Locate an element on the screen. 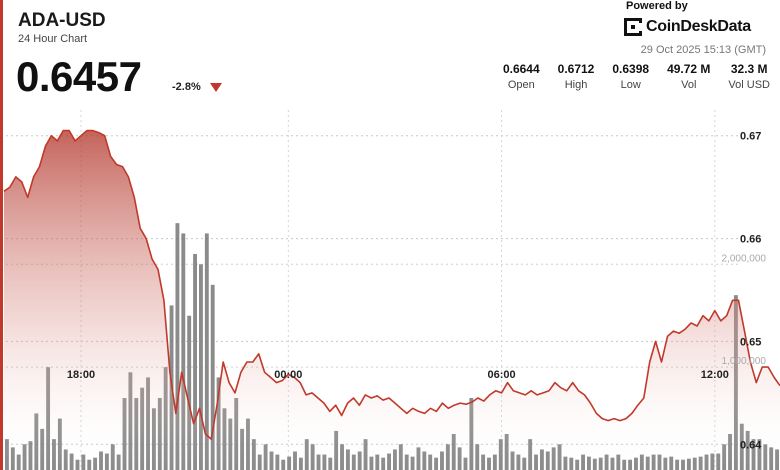  stat-value: 49.72 M is located at coordinates (689, 69).